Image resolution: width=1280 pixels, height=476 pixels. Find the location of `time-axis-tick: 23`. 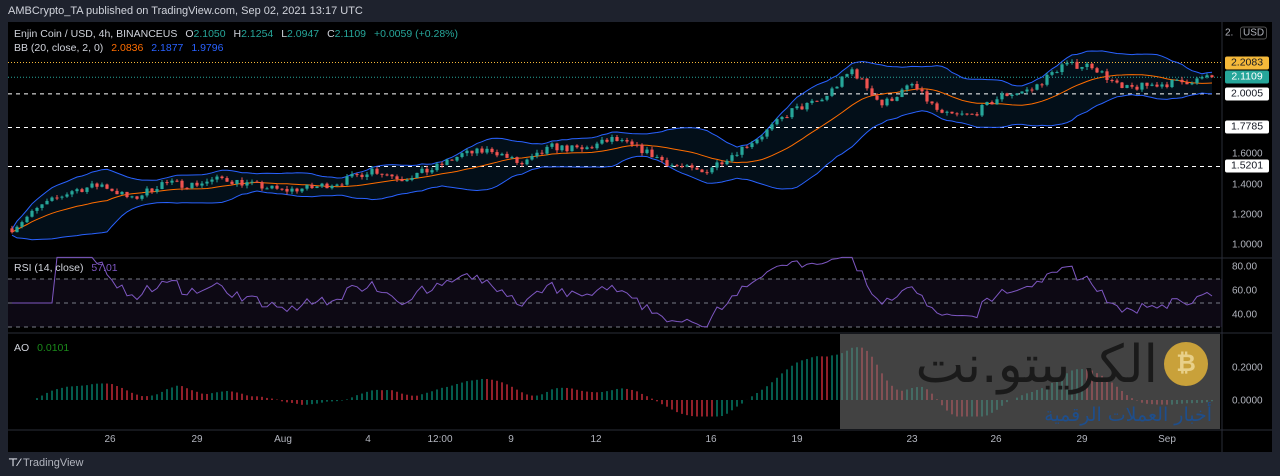

time-axis-tick: 23 is located at coordinates (912, 439).